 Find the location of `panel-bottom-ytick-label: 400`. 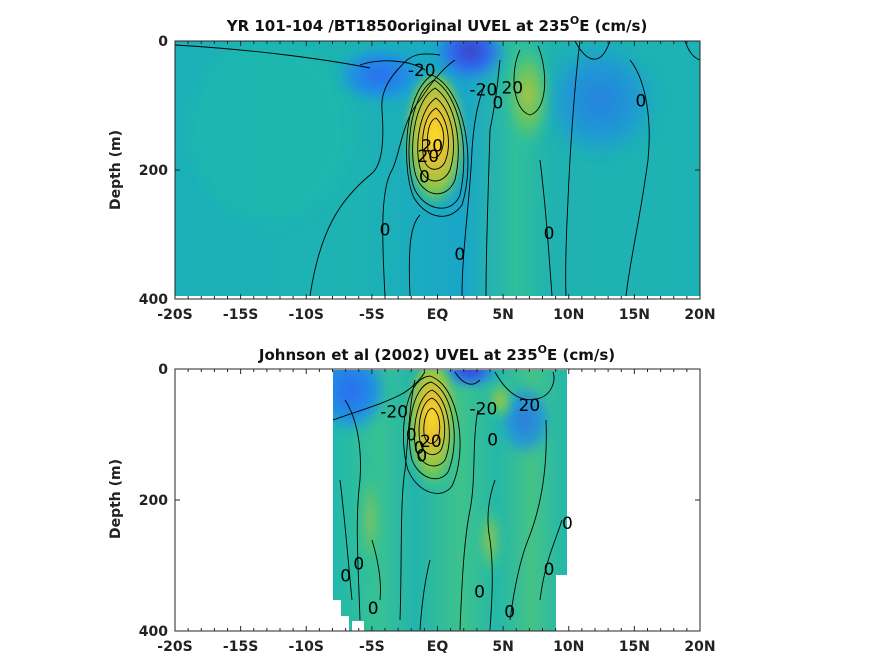

panel-bottom-ytick-label: 400 is located at coordinates (153, 632).